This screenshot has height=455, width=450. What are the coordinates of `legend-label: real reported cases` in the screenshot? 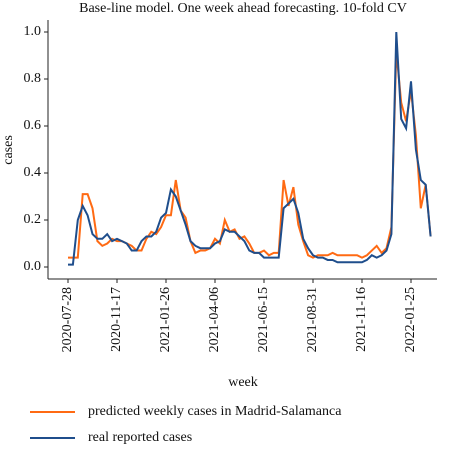 It's located at (140, 437).